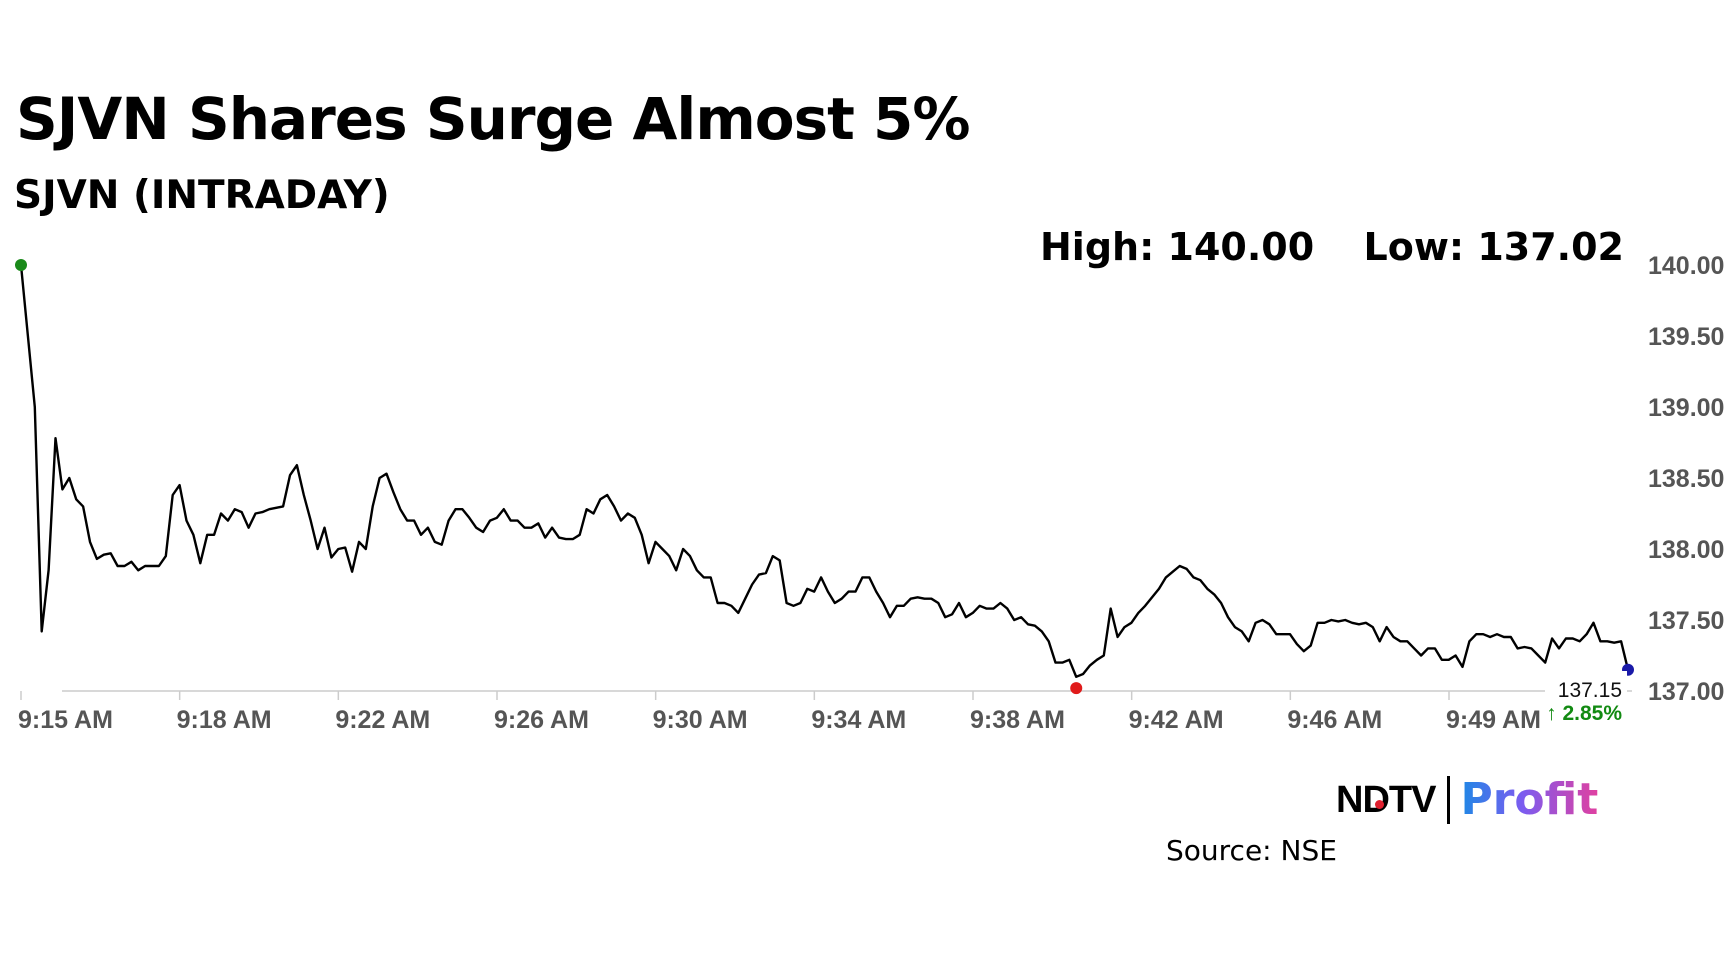 This screenshot has width=1728, height=972. What do you see at coordinates (21, 265) in the screenshot?
I see `high-point-marker` at bounding box center [21, 265].